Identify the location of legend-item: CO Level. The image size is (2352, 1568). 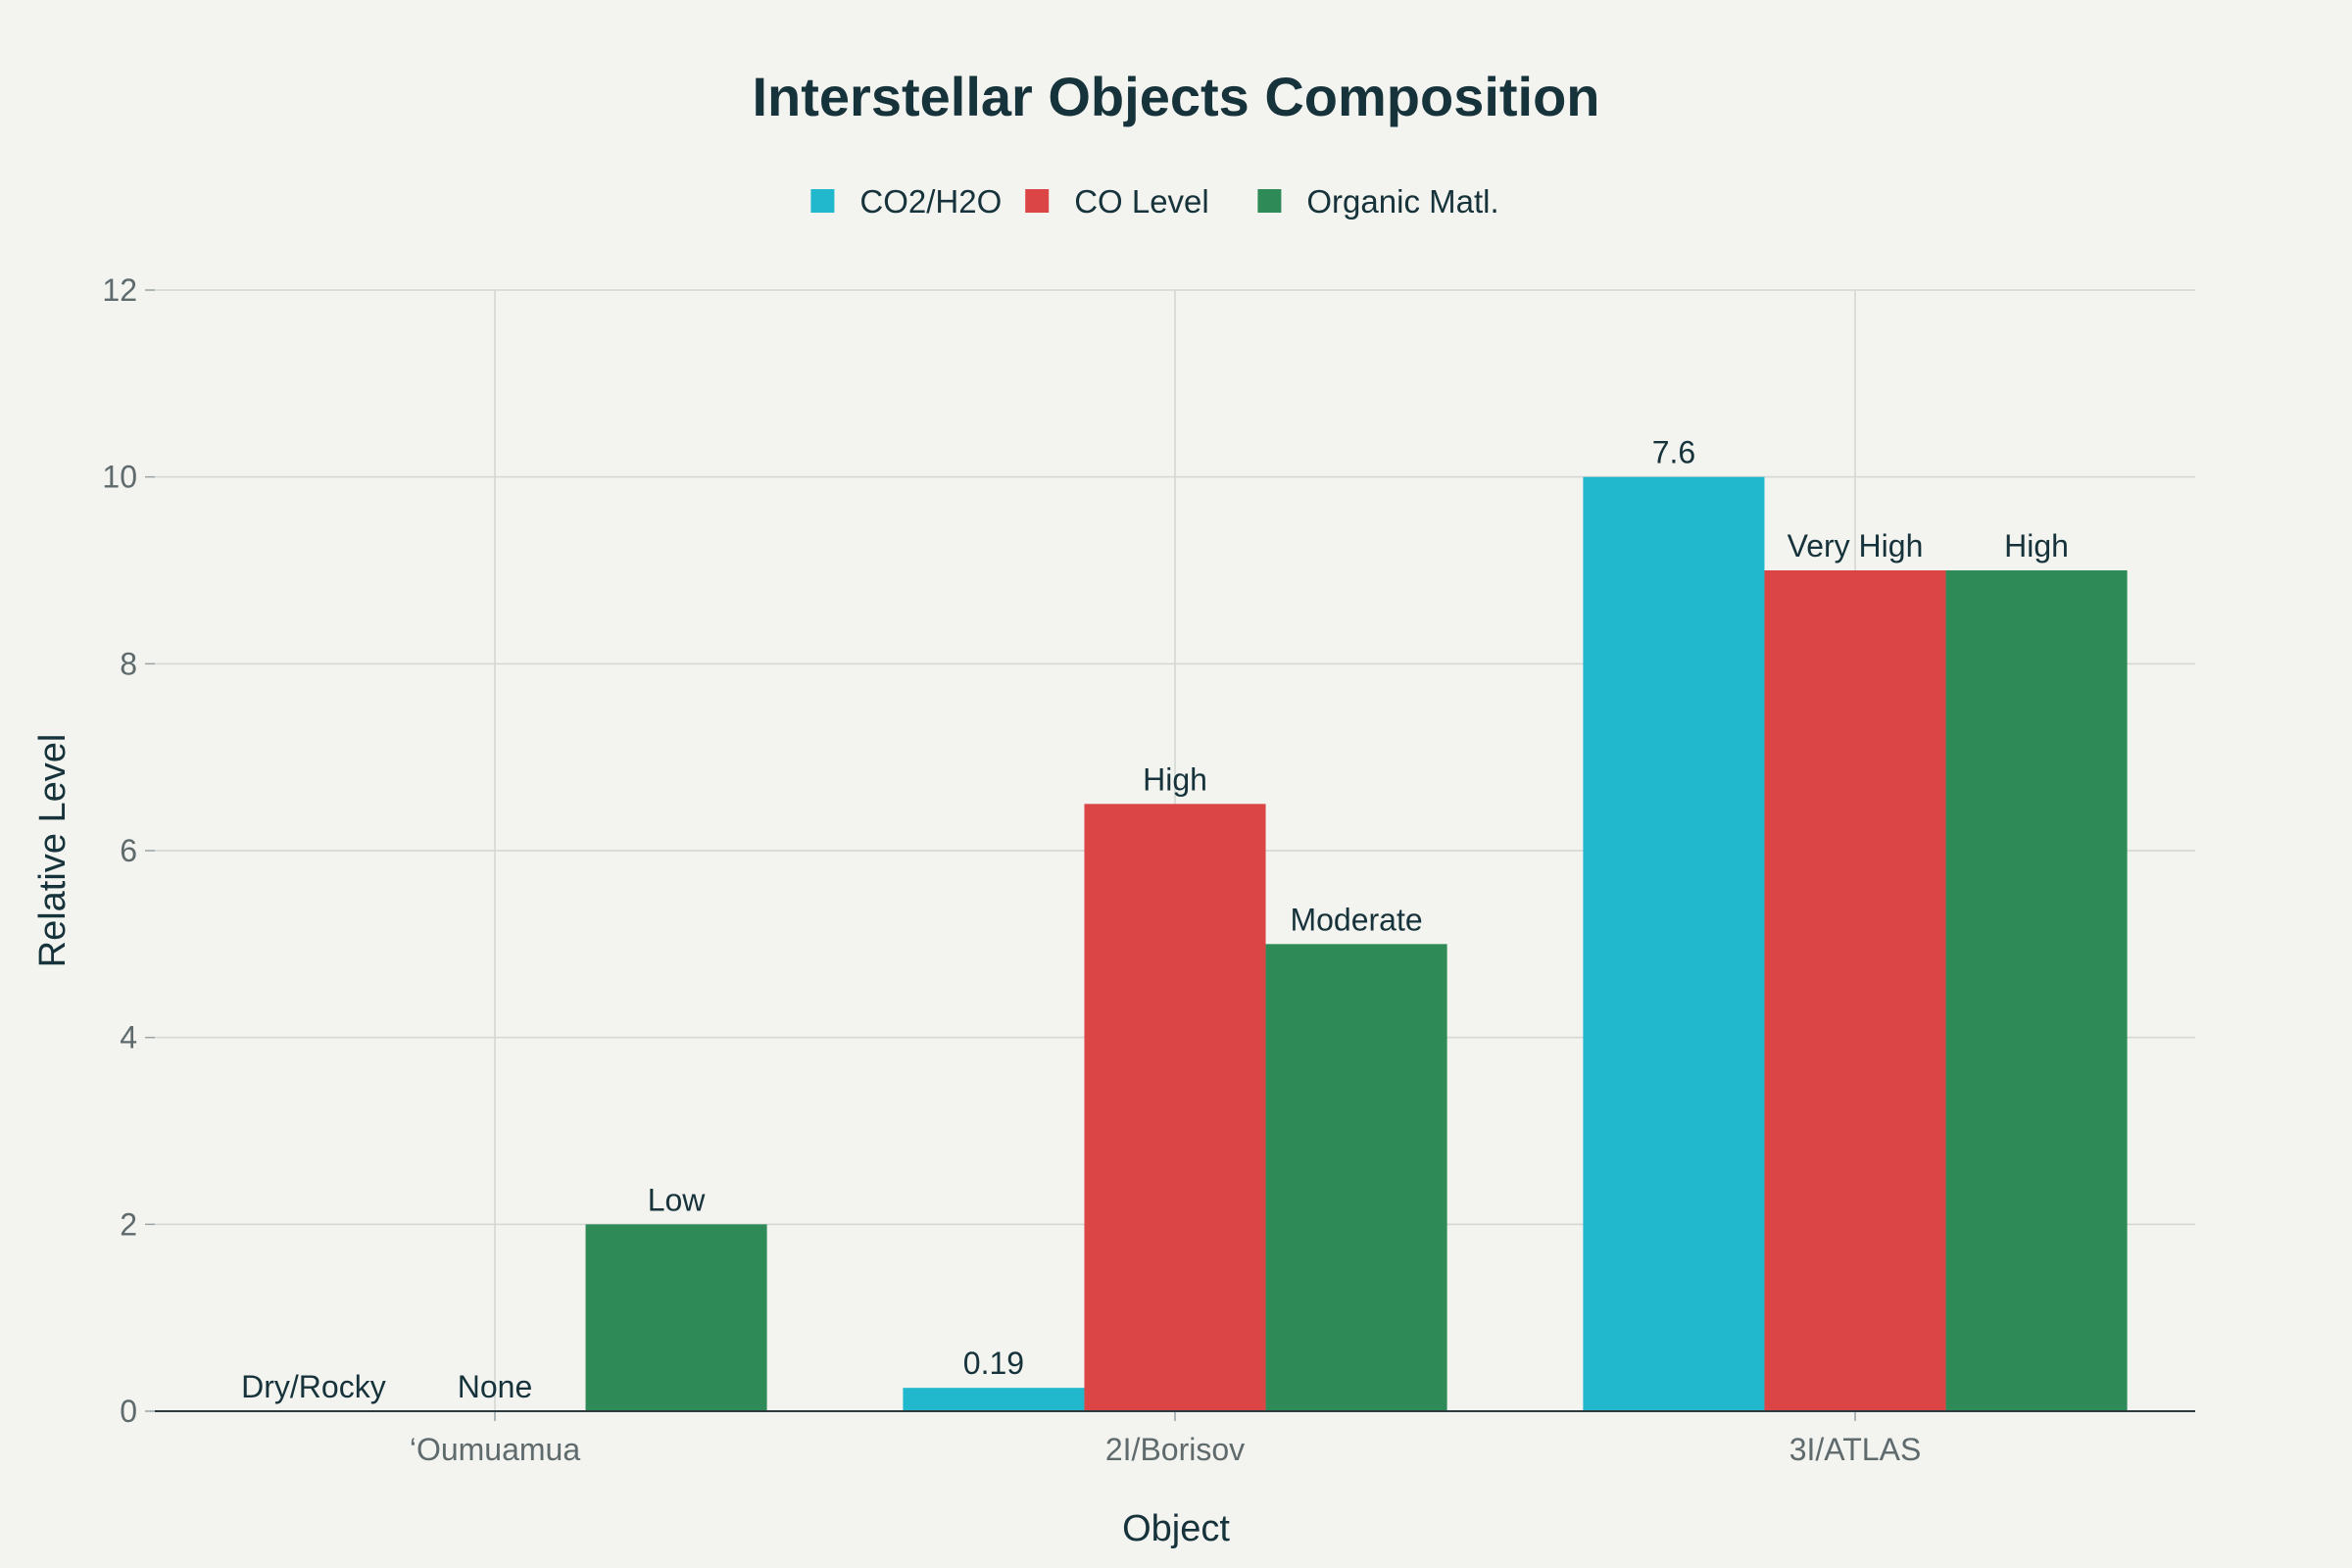
(1117, 201).